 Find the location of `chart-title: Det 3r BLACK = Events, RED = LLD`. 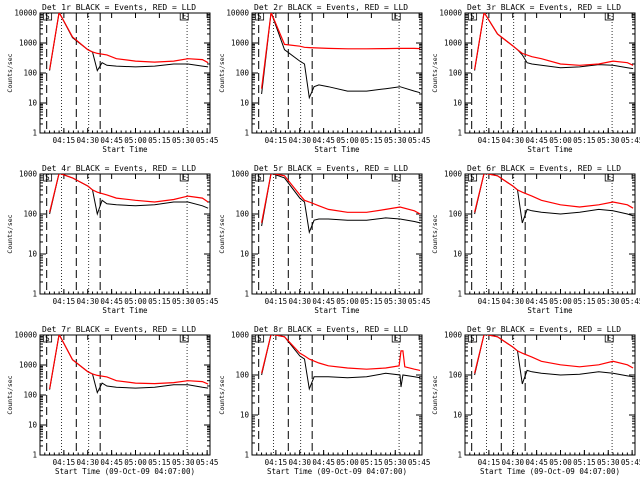

chart-title: Det 3r BLACK = Events, RED = LLD is located at coordinates (544, 7).